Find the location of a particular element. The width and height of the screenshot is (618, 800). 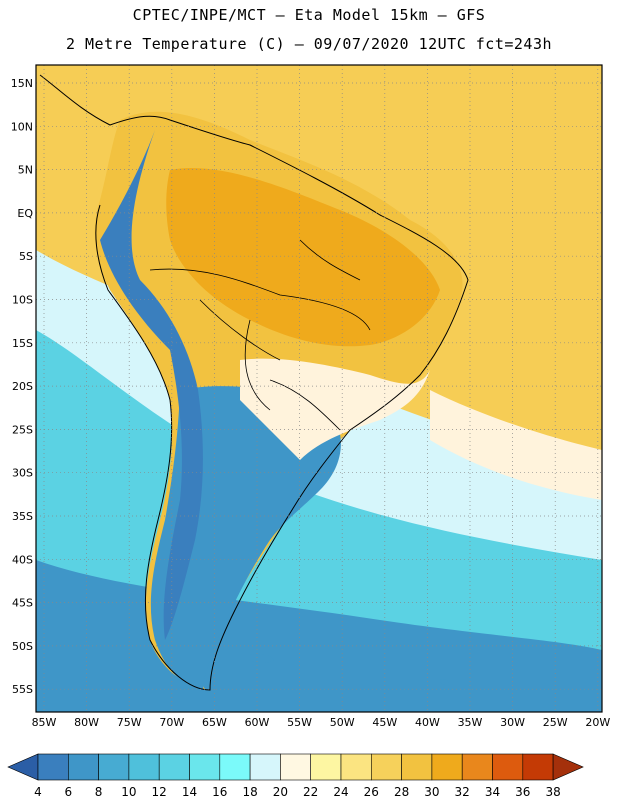

colorbar-label: 34 is located at coordinates (492, 792).